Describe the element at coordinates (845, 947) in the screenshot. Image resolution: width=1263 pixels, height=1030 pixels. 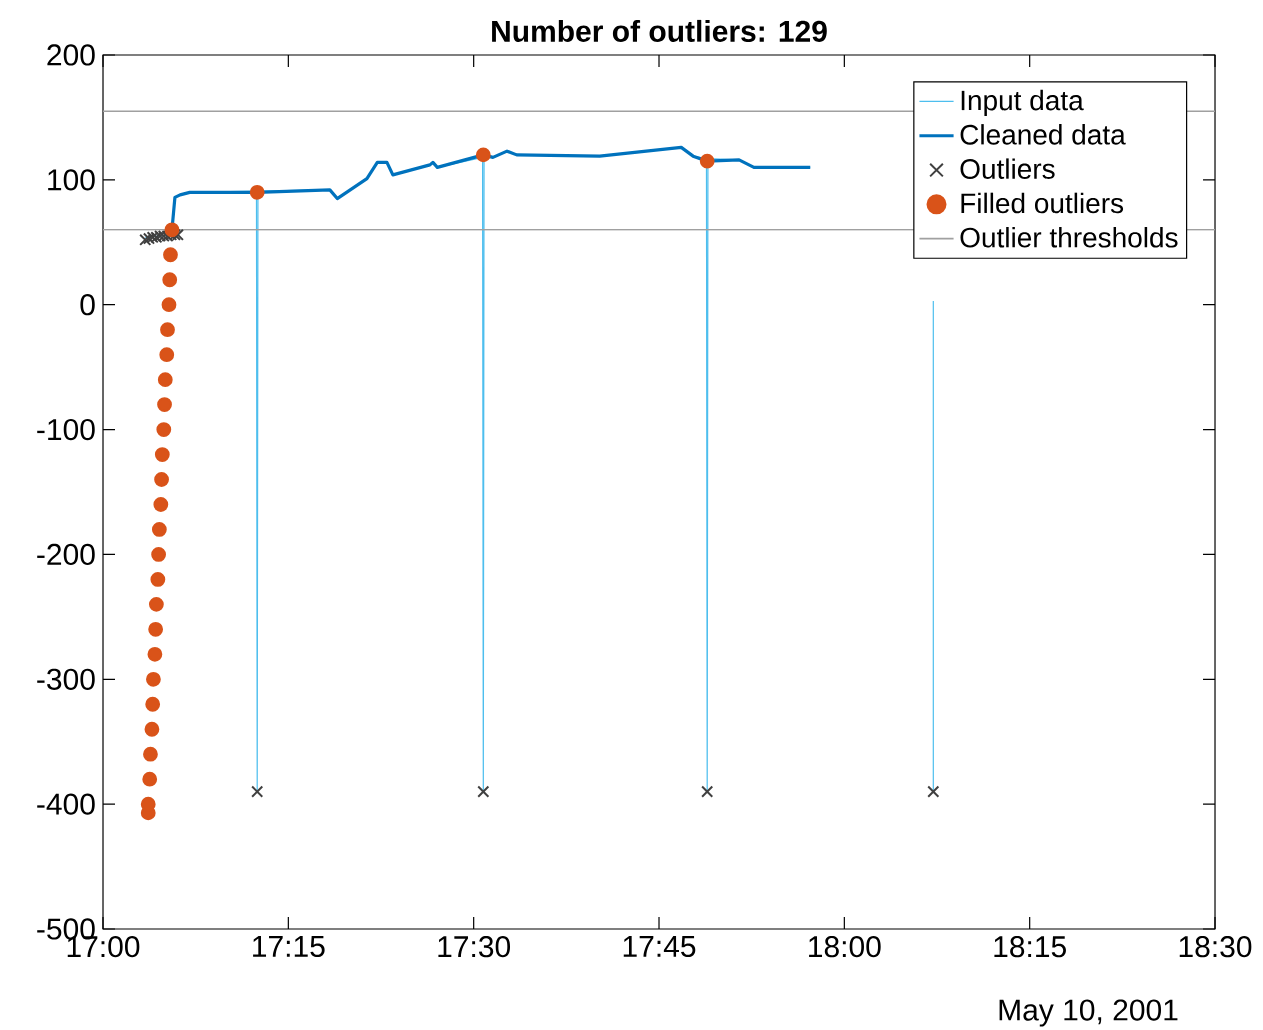
I see `x-tick-label: 18:00` at that location.